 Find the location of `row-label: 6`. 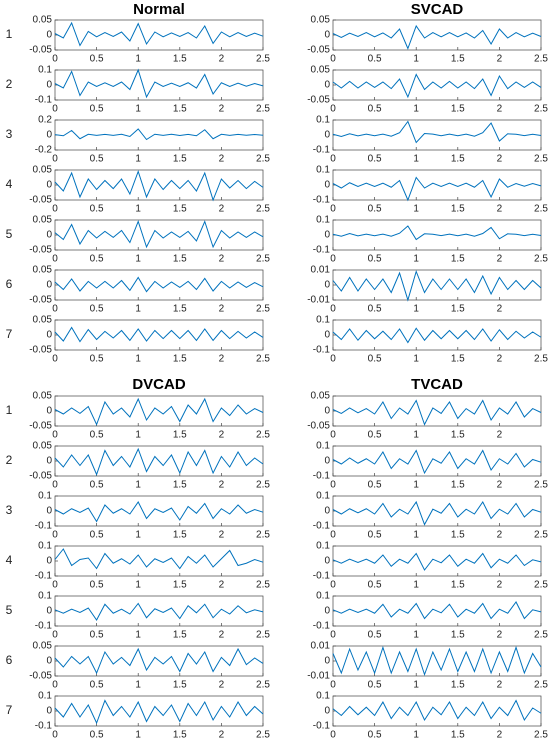

row-label: 6 is located at coordinates (9, 284).